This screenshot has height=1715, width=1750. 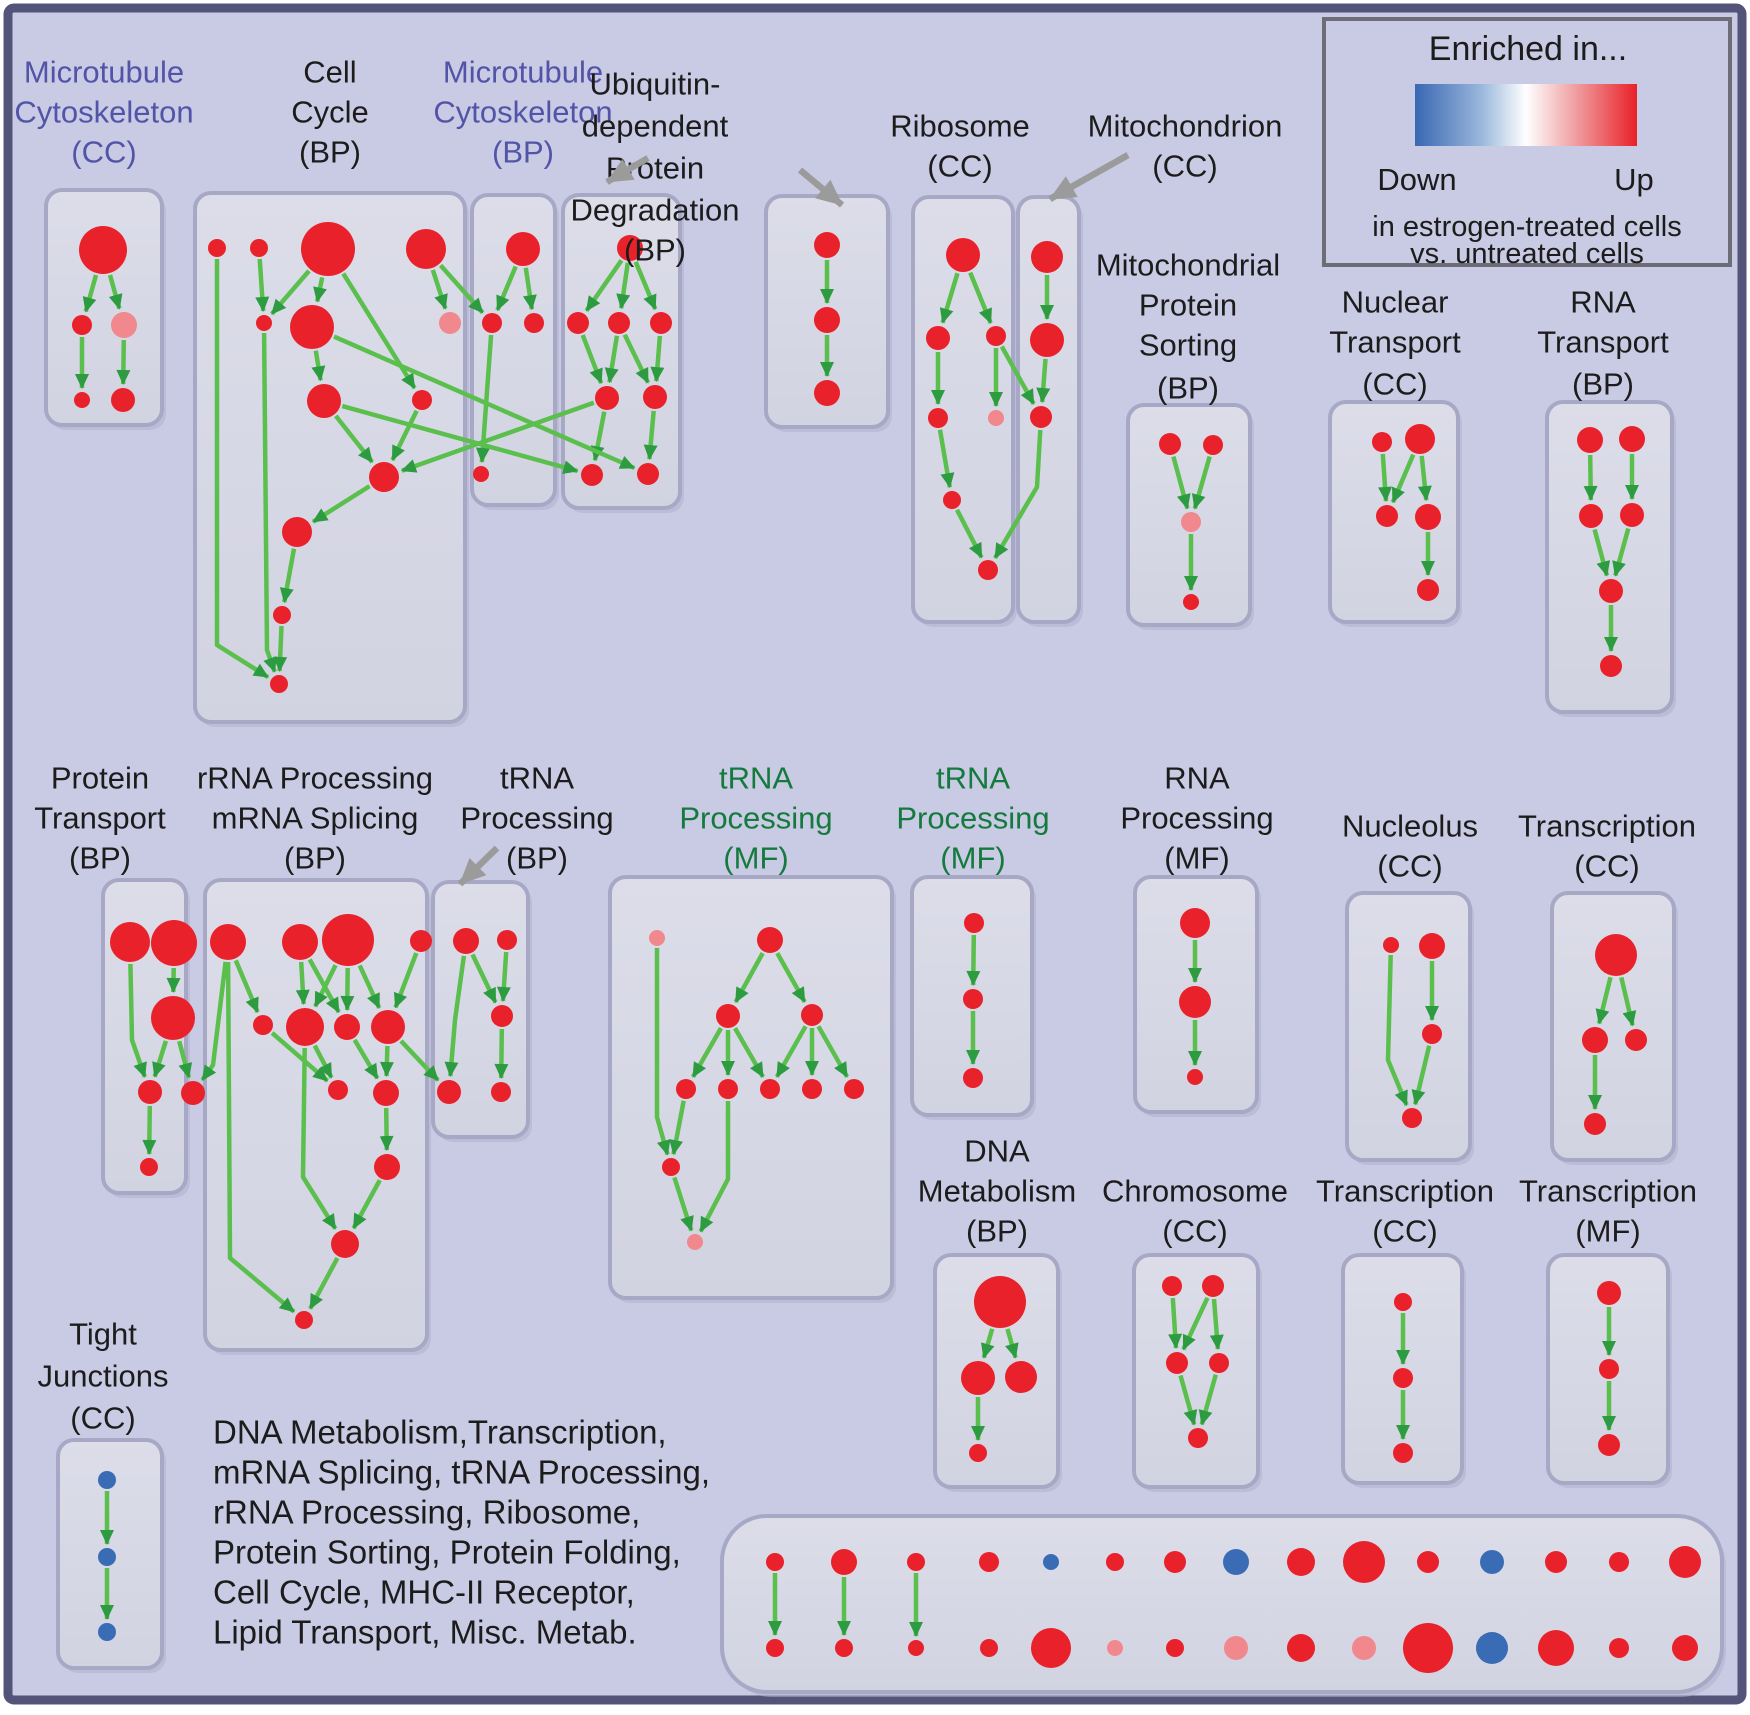 I want to click on chromosome-label-line-1: (CC), so click(x=1194, y=1231).